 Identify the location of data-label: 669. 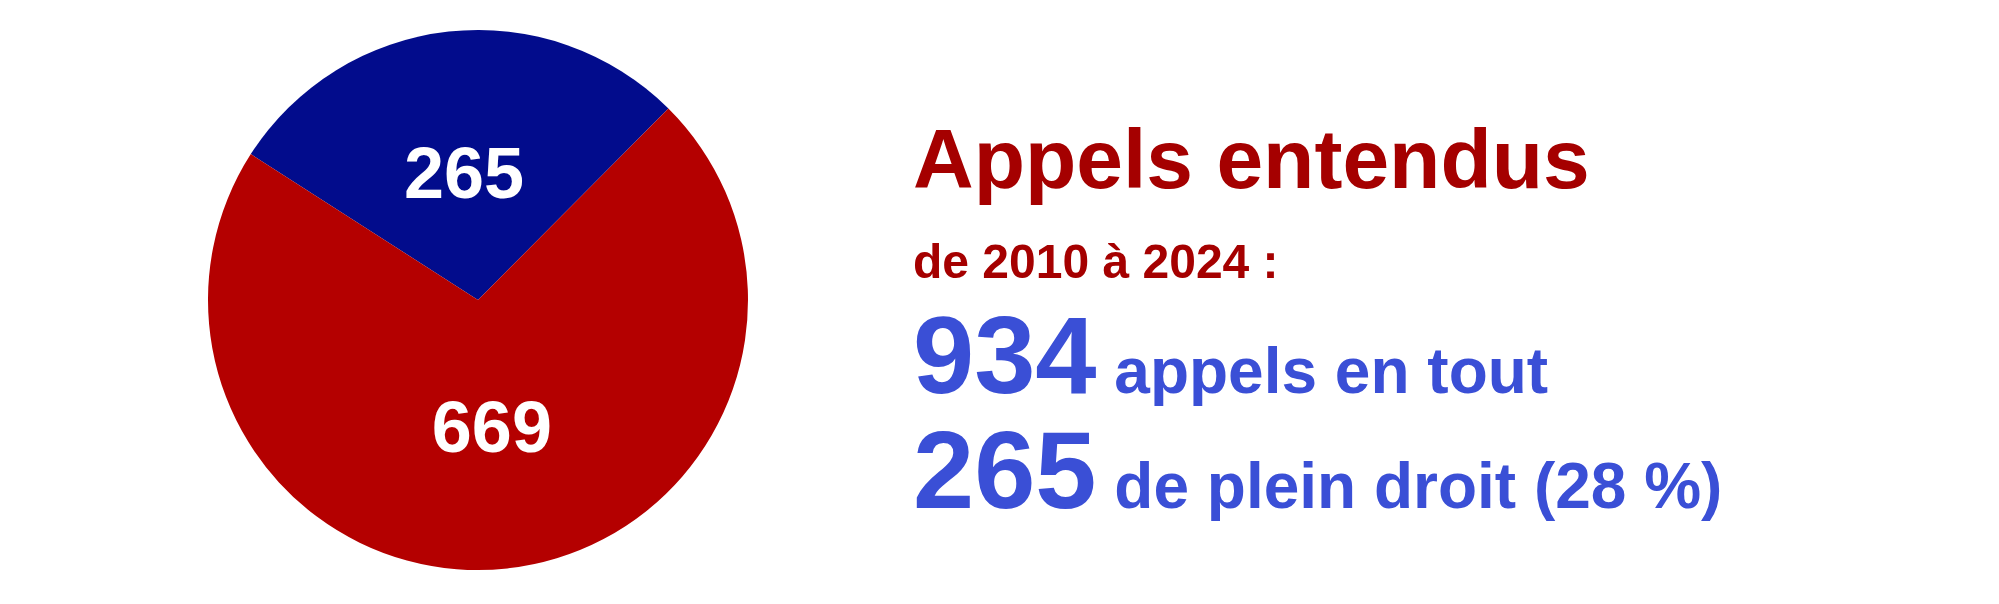
(491, 427).